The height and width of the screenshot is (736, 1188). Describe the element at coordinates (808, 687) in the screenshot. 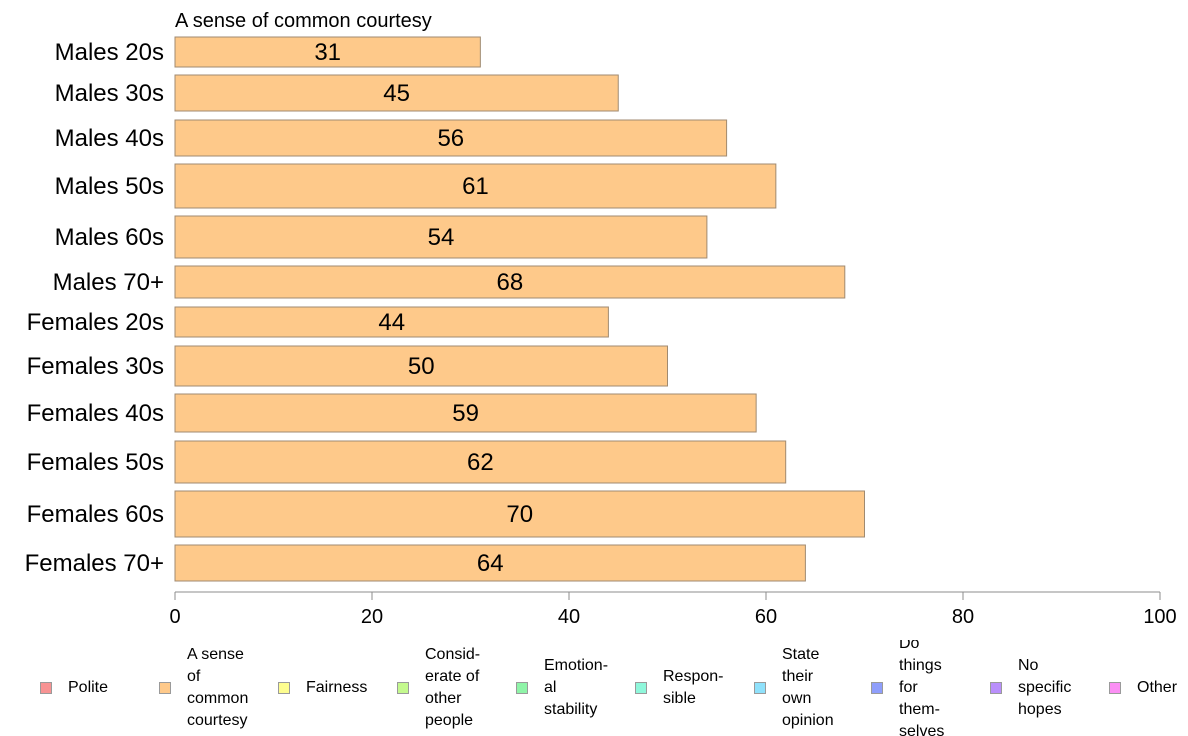

I see `legend-label: State their own opinion` at that location.